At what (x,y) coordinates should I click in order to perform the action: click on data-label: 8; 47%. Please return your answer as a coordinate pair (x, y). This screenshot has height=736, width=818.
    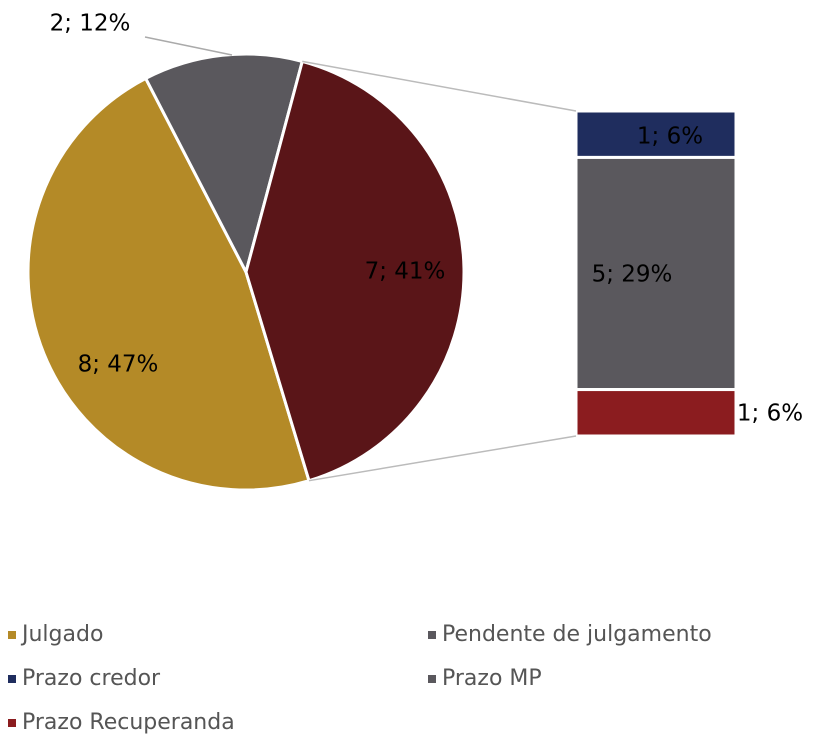
    Looking at the image, I should click on (118, 365).